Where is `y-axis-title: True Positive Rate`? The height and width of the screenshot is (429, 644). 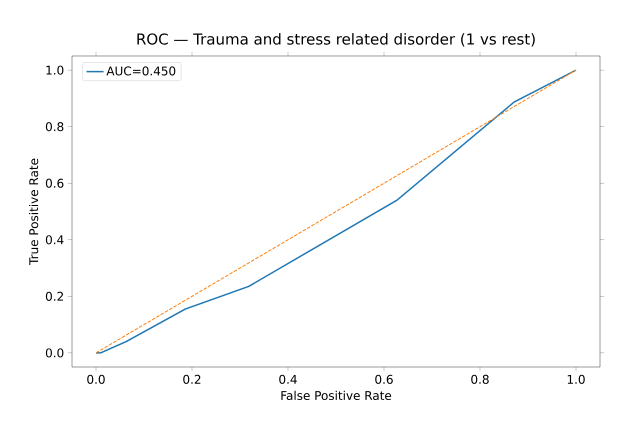 y-axis-title: True Positive Rate is located at coordinates (33, 211).